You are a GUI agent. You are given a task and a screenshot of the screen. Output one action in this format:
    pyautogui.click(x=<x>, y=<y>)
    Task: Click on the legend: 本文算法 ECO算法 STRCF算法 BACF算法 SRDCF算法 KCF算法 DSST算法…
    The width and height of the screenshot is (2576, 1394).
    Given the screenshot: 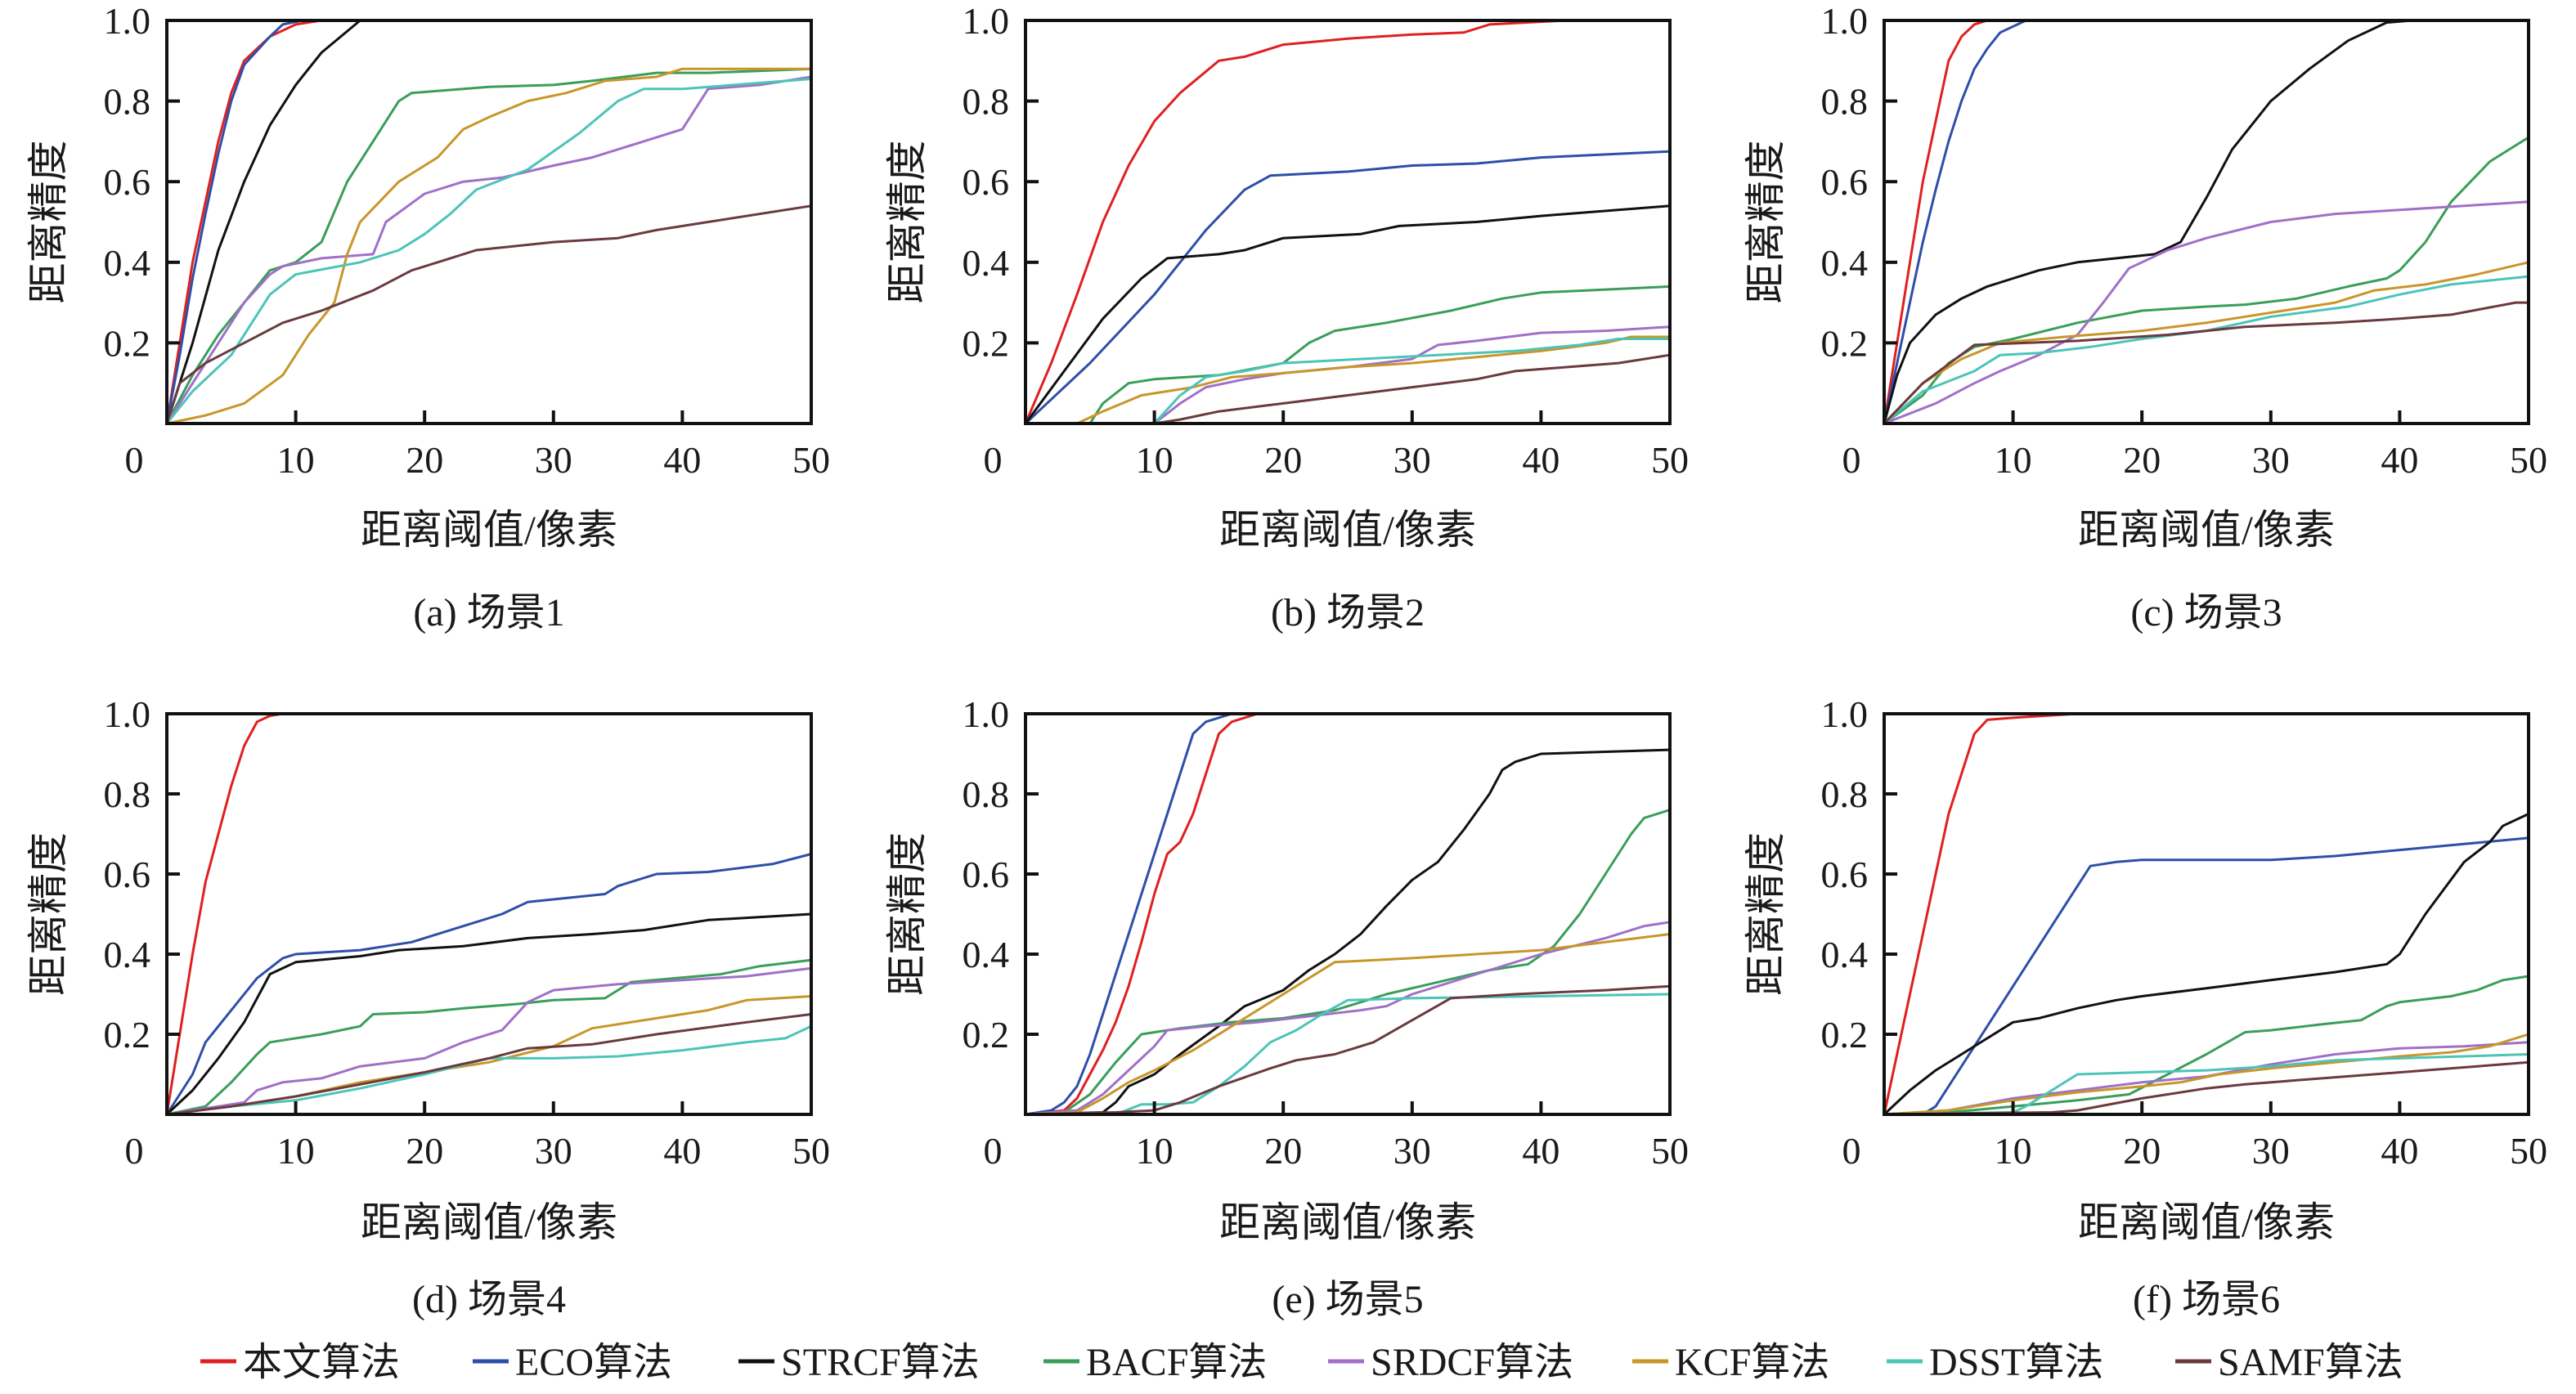 What is the action you would take?
    pyautogui.click(x=1301, y=1362)
    